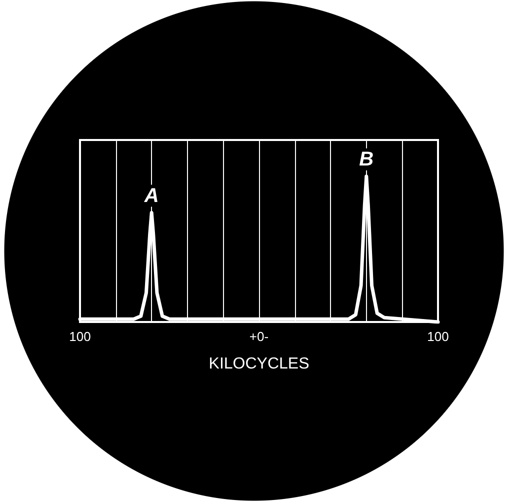  I want to click on x-tick-label: +0-, so click(259, 336).